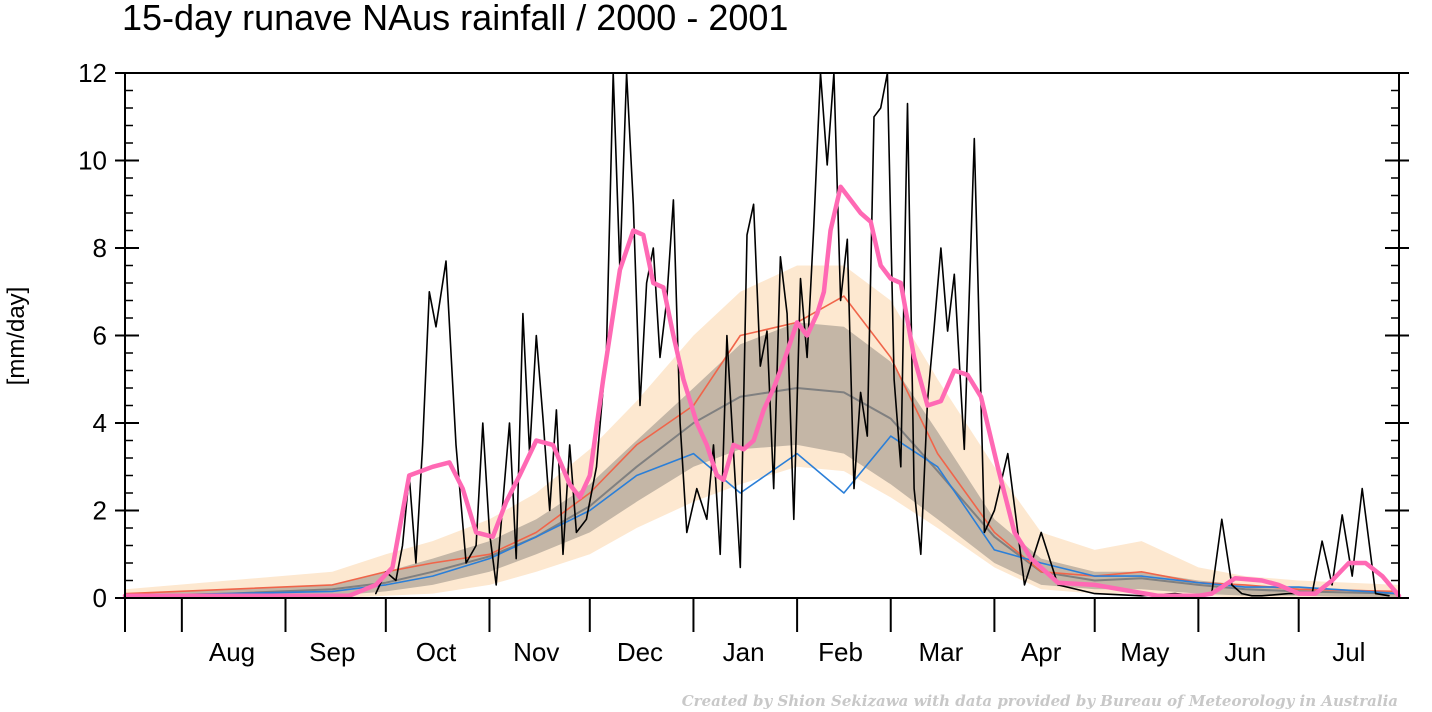  I want to click on y-tick-label: 8, so click(100, 248).